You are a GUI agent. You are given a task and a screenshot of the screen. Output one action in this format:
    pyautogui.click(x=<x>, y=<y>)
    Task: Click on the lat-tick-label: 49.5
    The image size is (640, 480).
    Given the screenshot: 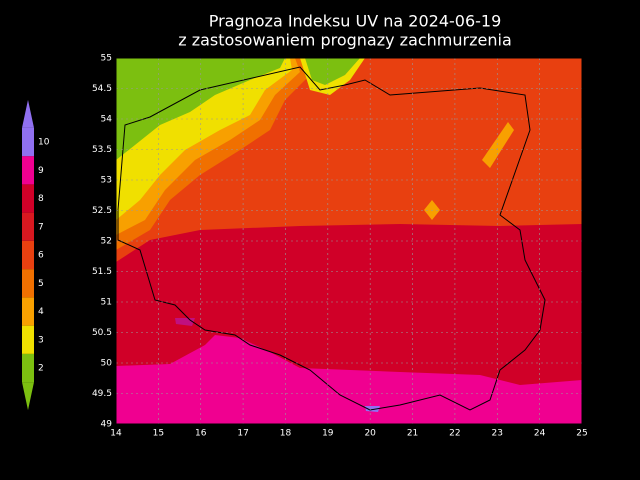 What is the action you would take?
    pyautogui.click(x=102, y=394)
    